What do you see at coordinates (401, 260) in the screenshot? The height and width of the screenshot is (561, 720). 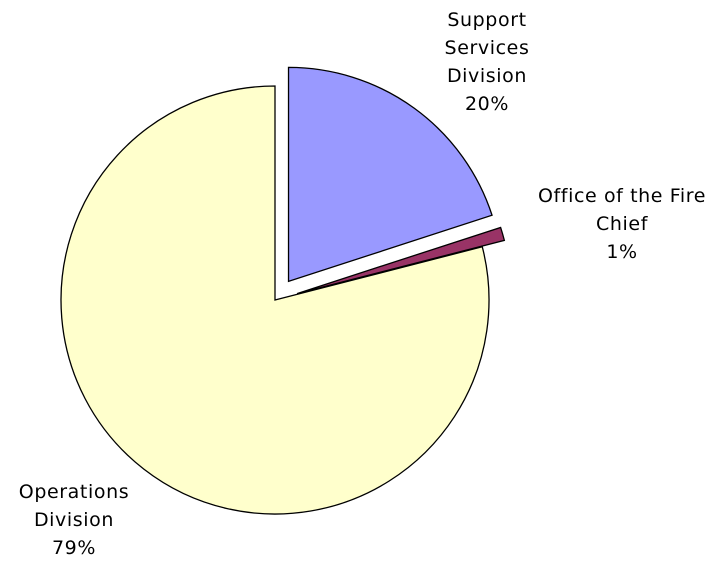 I see `slice-office-of-the-fire-chief` at bounding box center [401, 260].